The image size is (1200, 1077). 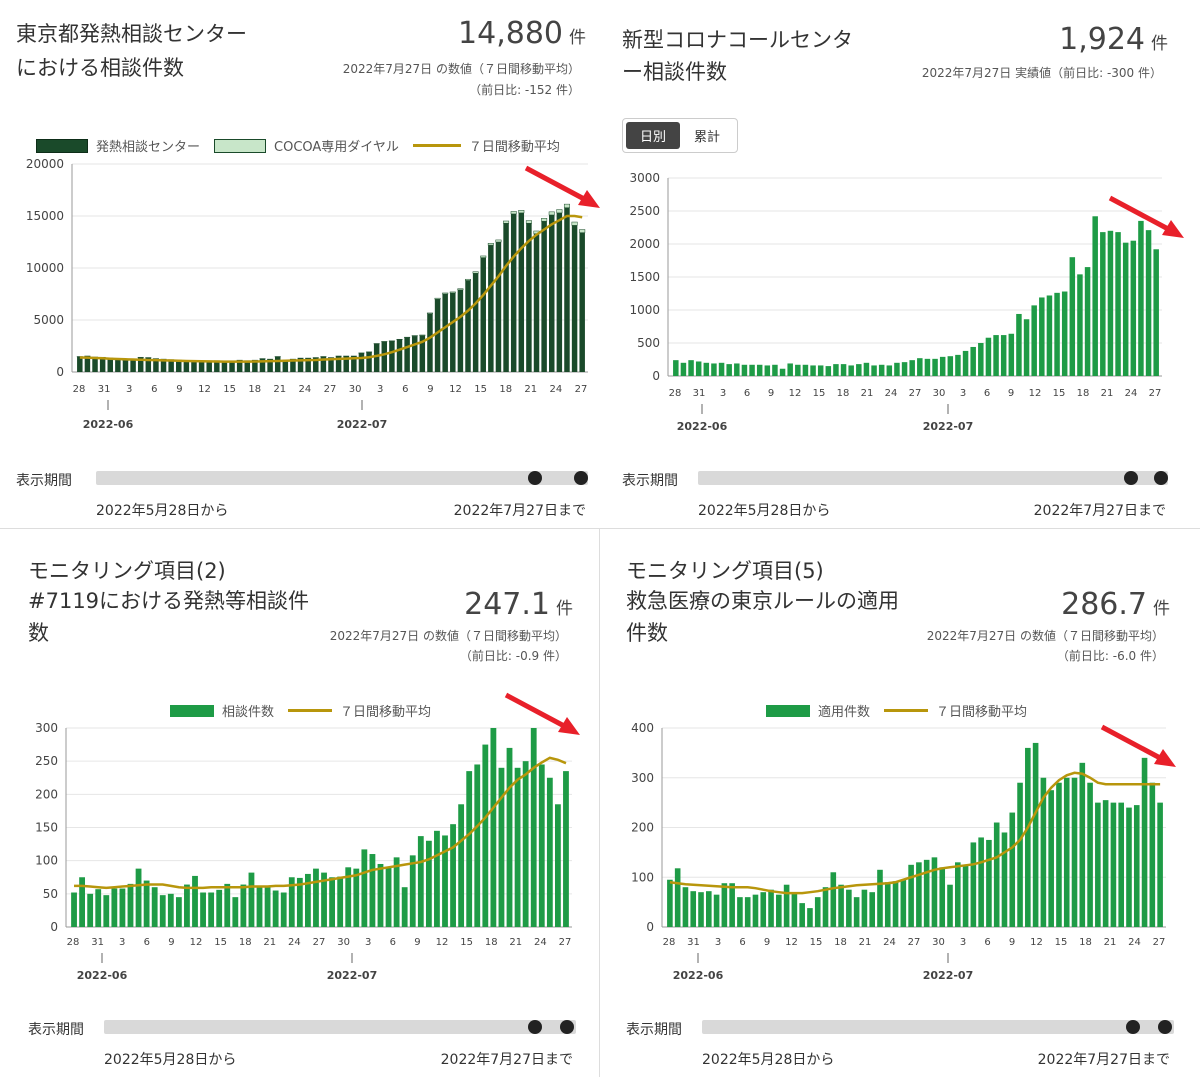 What do you see at coordinates (1138, 745) in the screenshot?
I see `red-arrow-icon` at bounding box center [1138, 745].